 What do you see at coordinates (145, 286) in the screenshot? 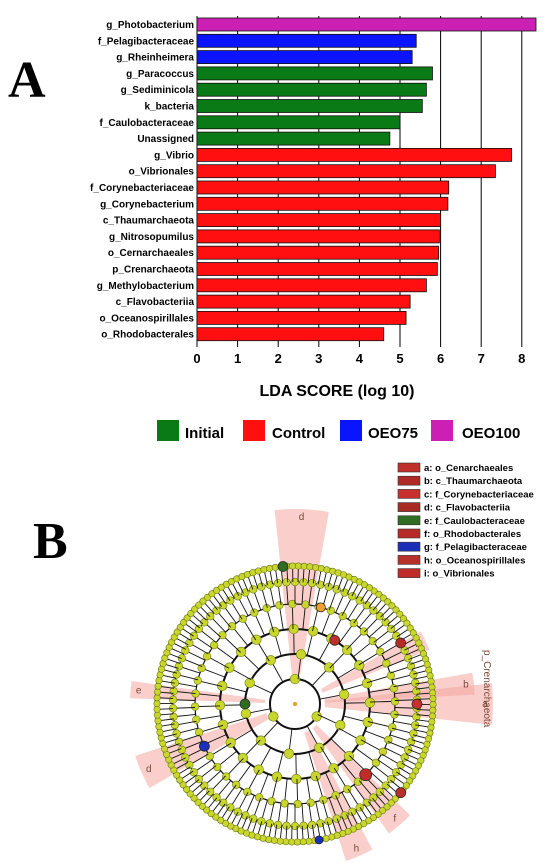
I see `bar-label: g_Methylobacterium` at bounding box center [145, 286].